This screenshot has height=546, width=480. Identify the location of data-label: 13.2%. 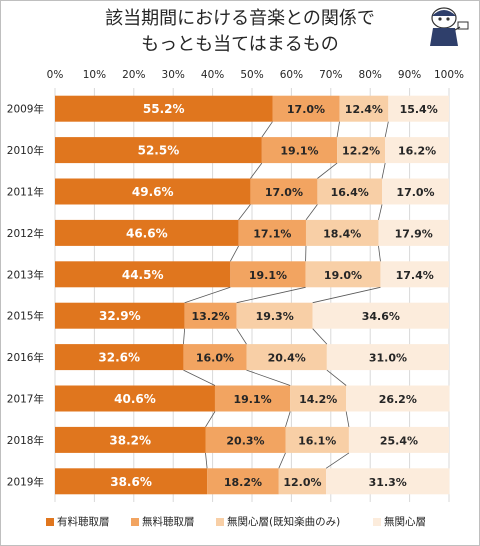
(211, 316).